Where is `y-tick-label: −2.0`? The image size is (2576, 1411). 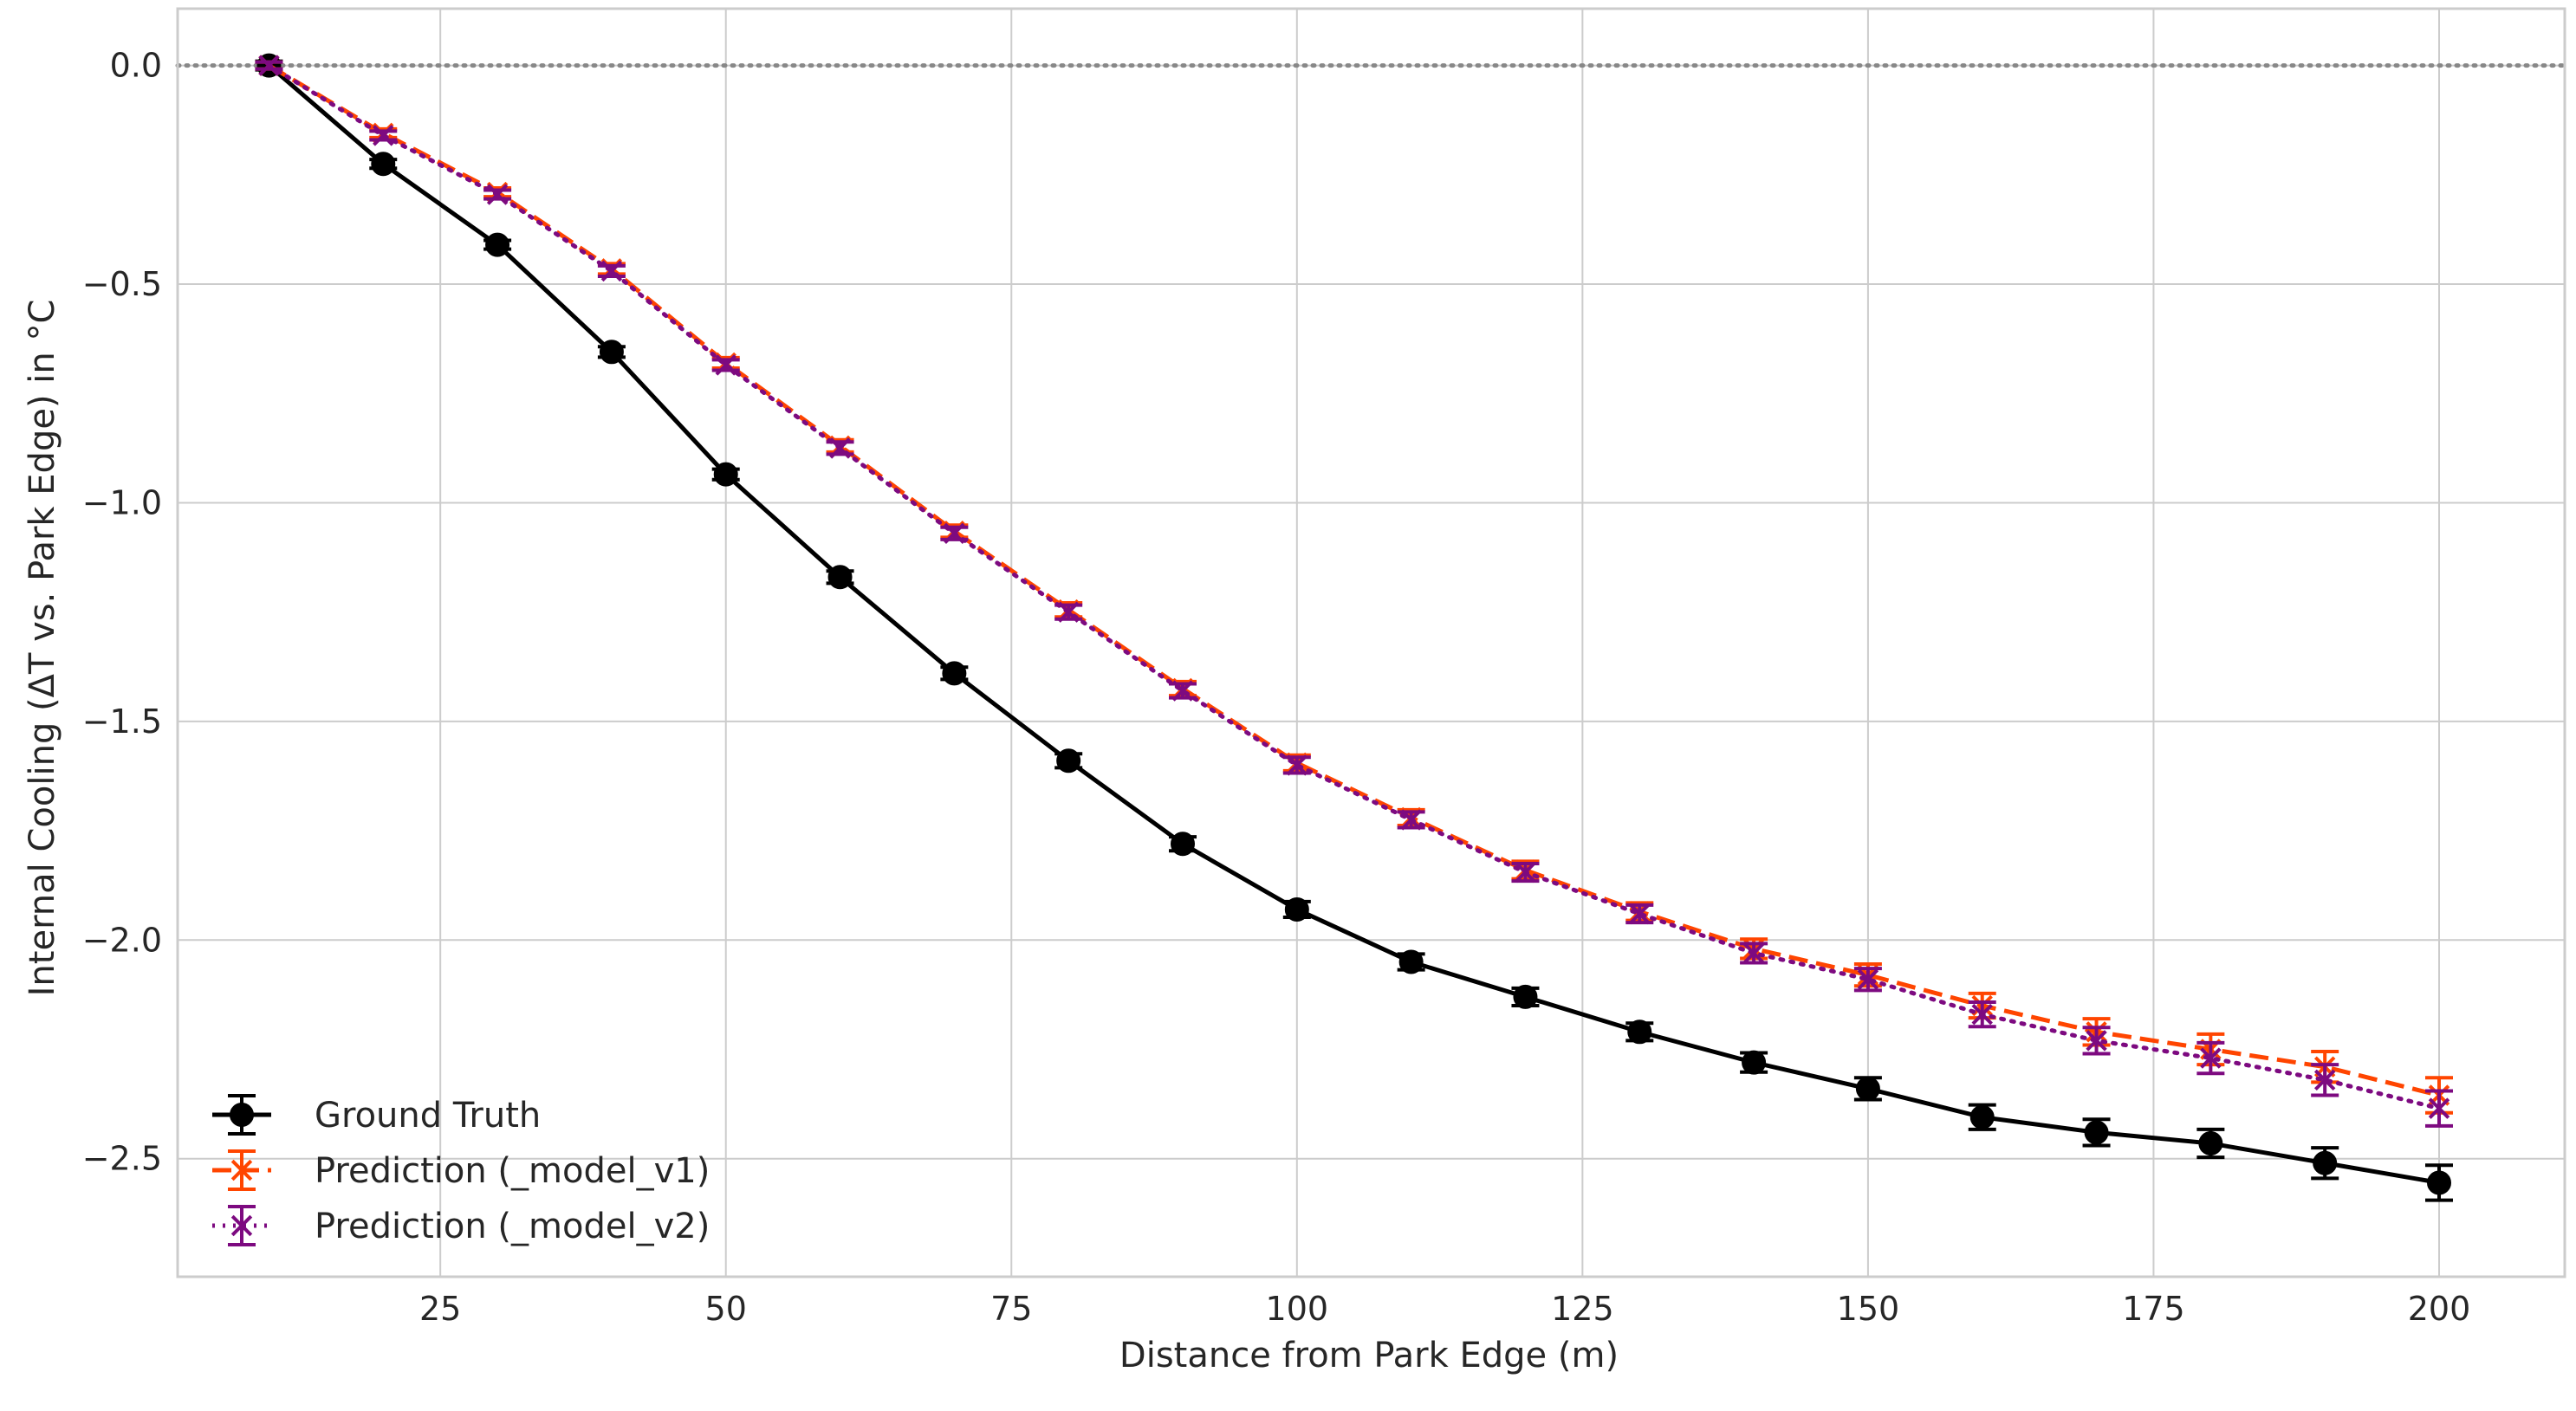 y-tick-label: −2.0 is located at coordinates (122, 940).